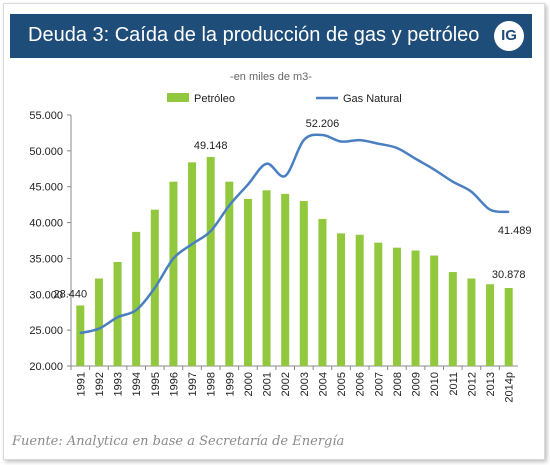 This screenshot has width=550, height=465. I want to click on legend-label-gas-natural: Gas Natural, so click(372, 99).